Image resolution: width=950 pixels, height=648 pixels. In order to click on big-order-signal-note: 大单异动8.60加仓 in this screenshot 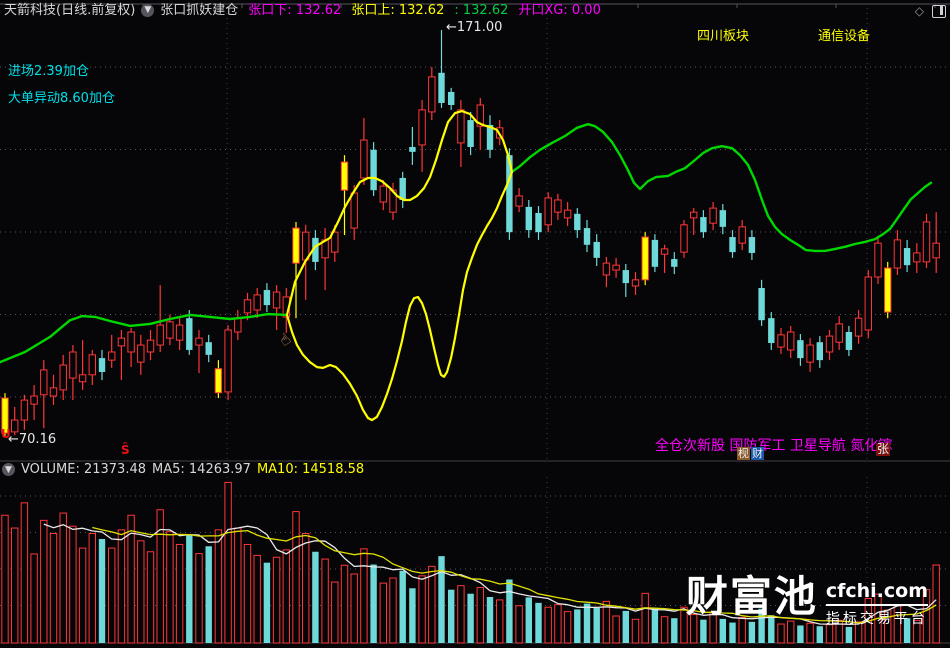, I will do `click(61, 98)`.